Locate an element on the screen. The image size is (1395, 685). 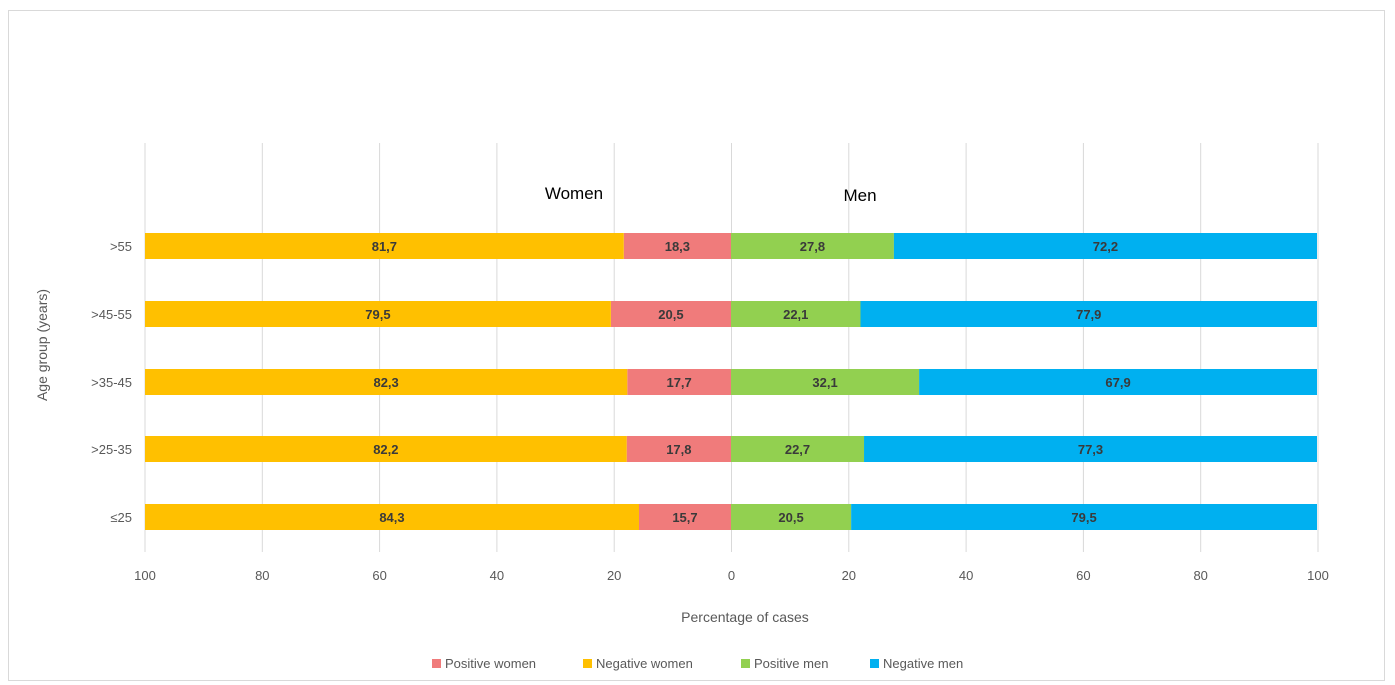
panel-label-men: Men is located at coordinates (859, 195).